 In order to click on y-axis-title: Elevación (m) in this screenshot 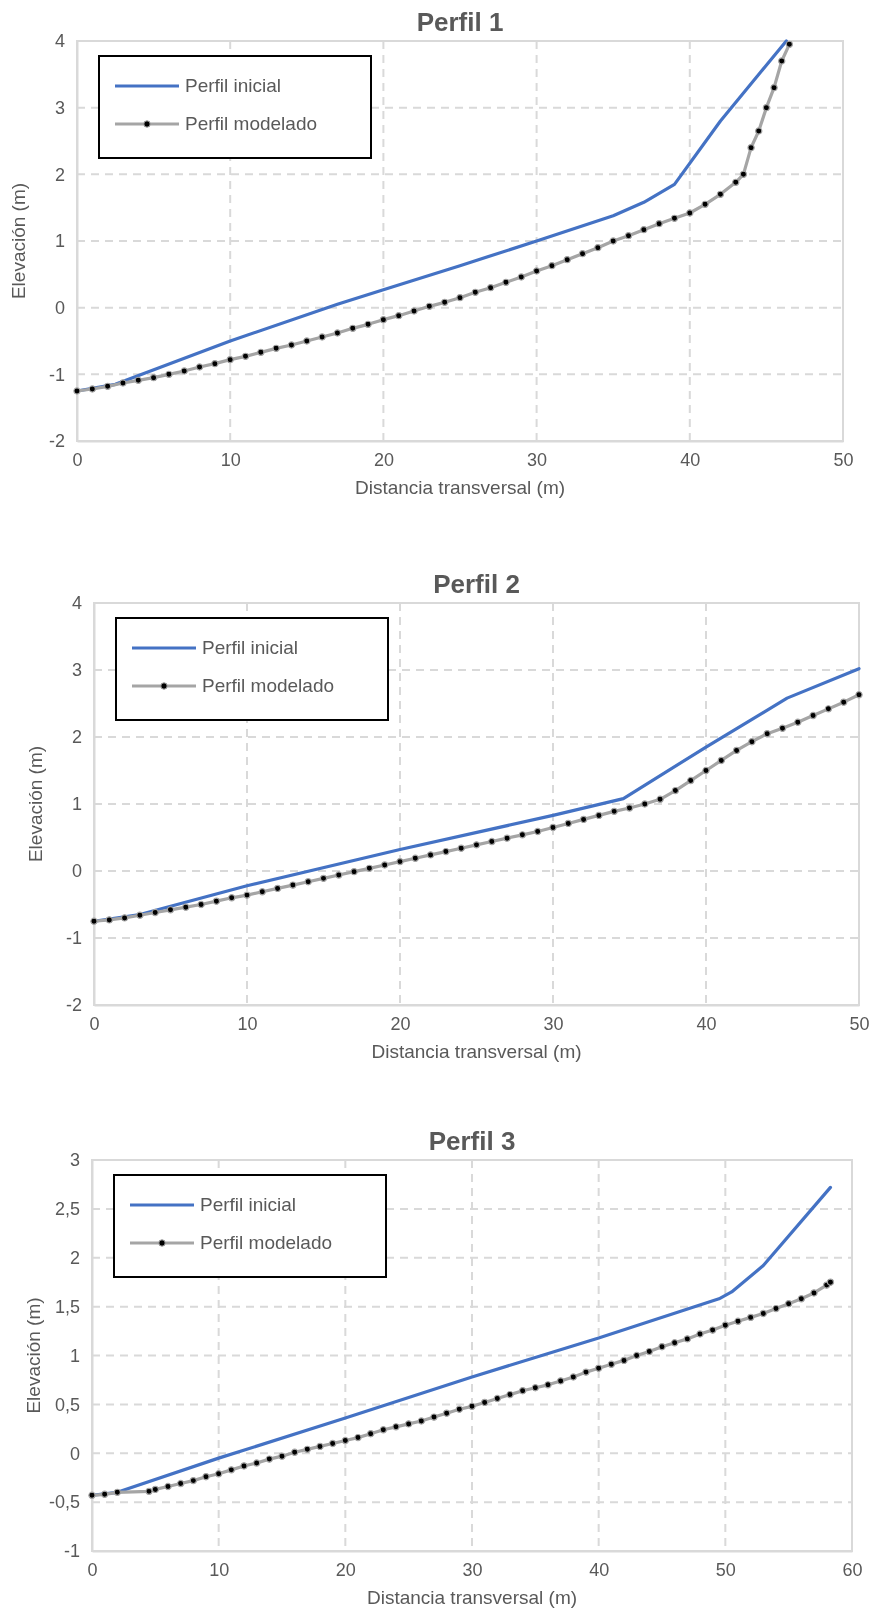, I will do `click(18, 241)`.